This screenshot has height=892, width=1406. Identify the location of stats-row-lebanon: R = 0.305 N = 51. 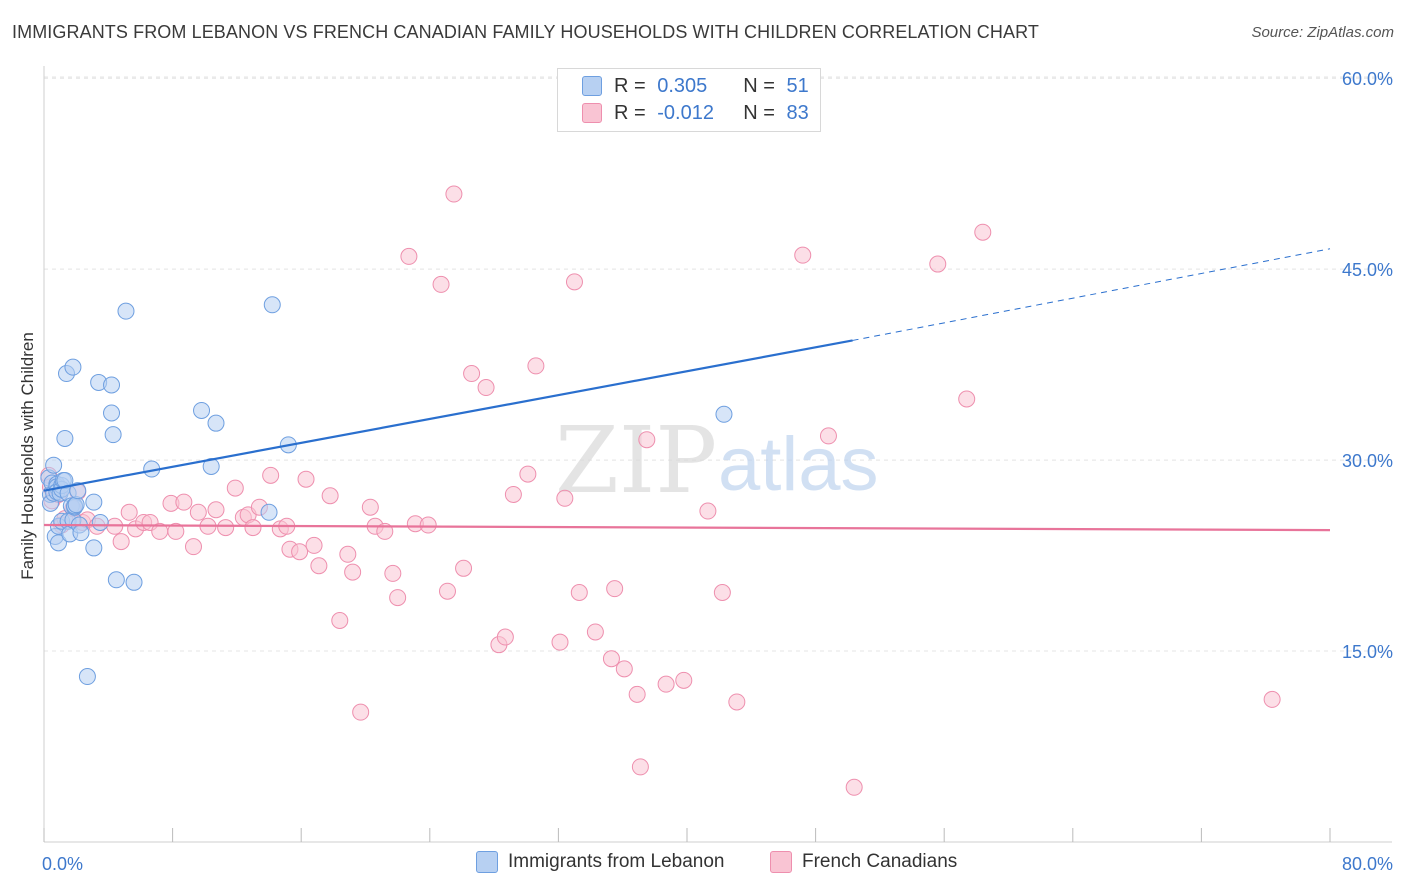
(695, 86).